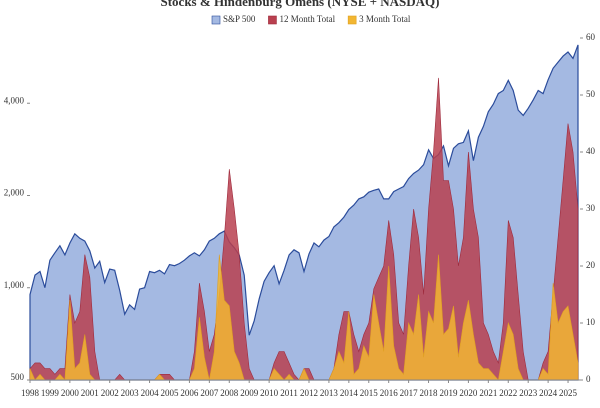  I want to click on x-tick-label: 2005, so click(169, 393).